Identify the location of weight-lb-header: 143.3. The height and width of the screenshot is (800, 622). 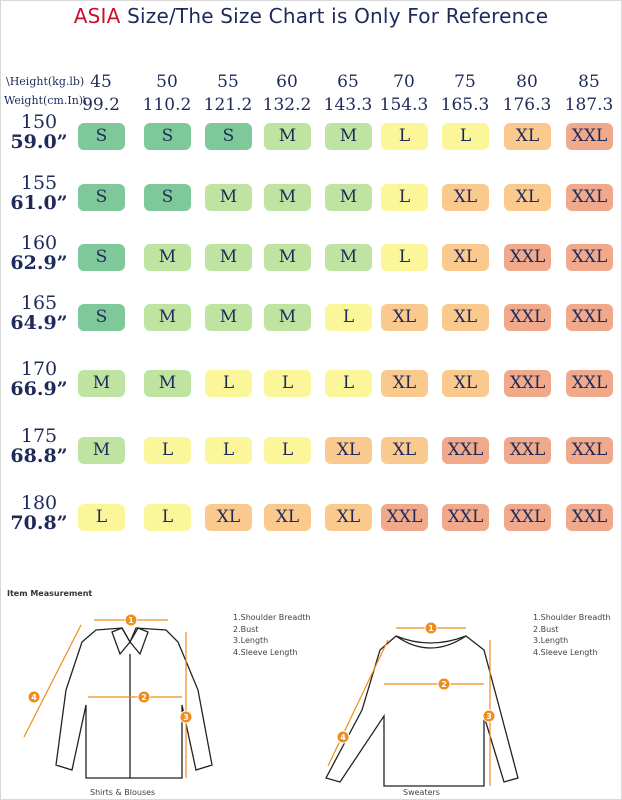
(348, 105).